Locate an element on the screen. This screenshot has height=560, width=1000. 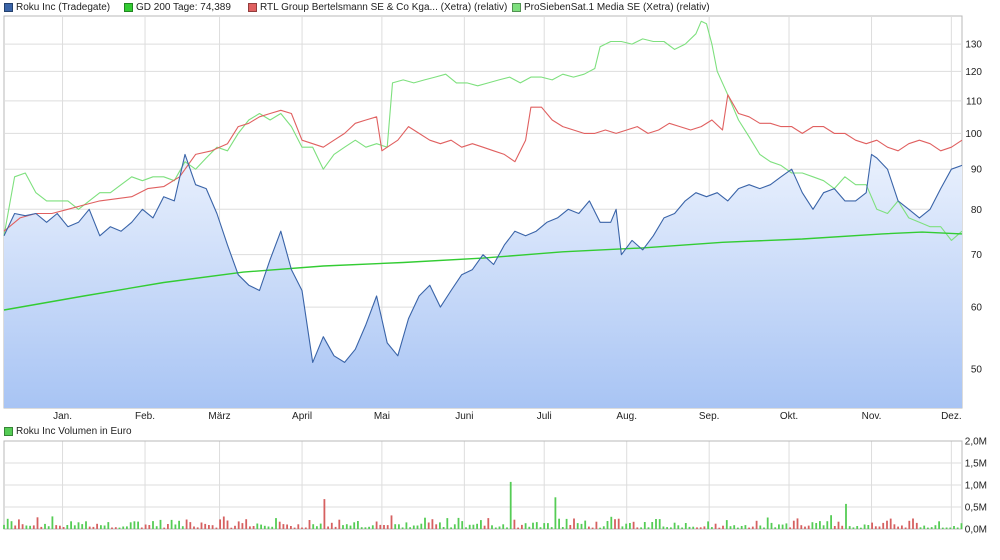
y-tick-label: 60 is located at coordinates (977, 308).